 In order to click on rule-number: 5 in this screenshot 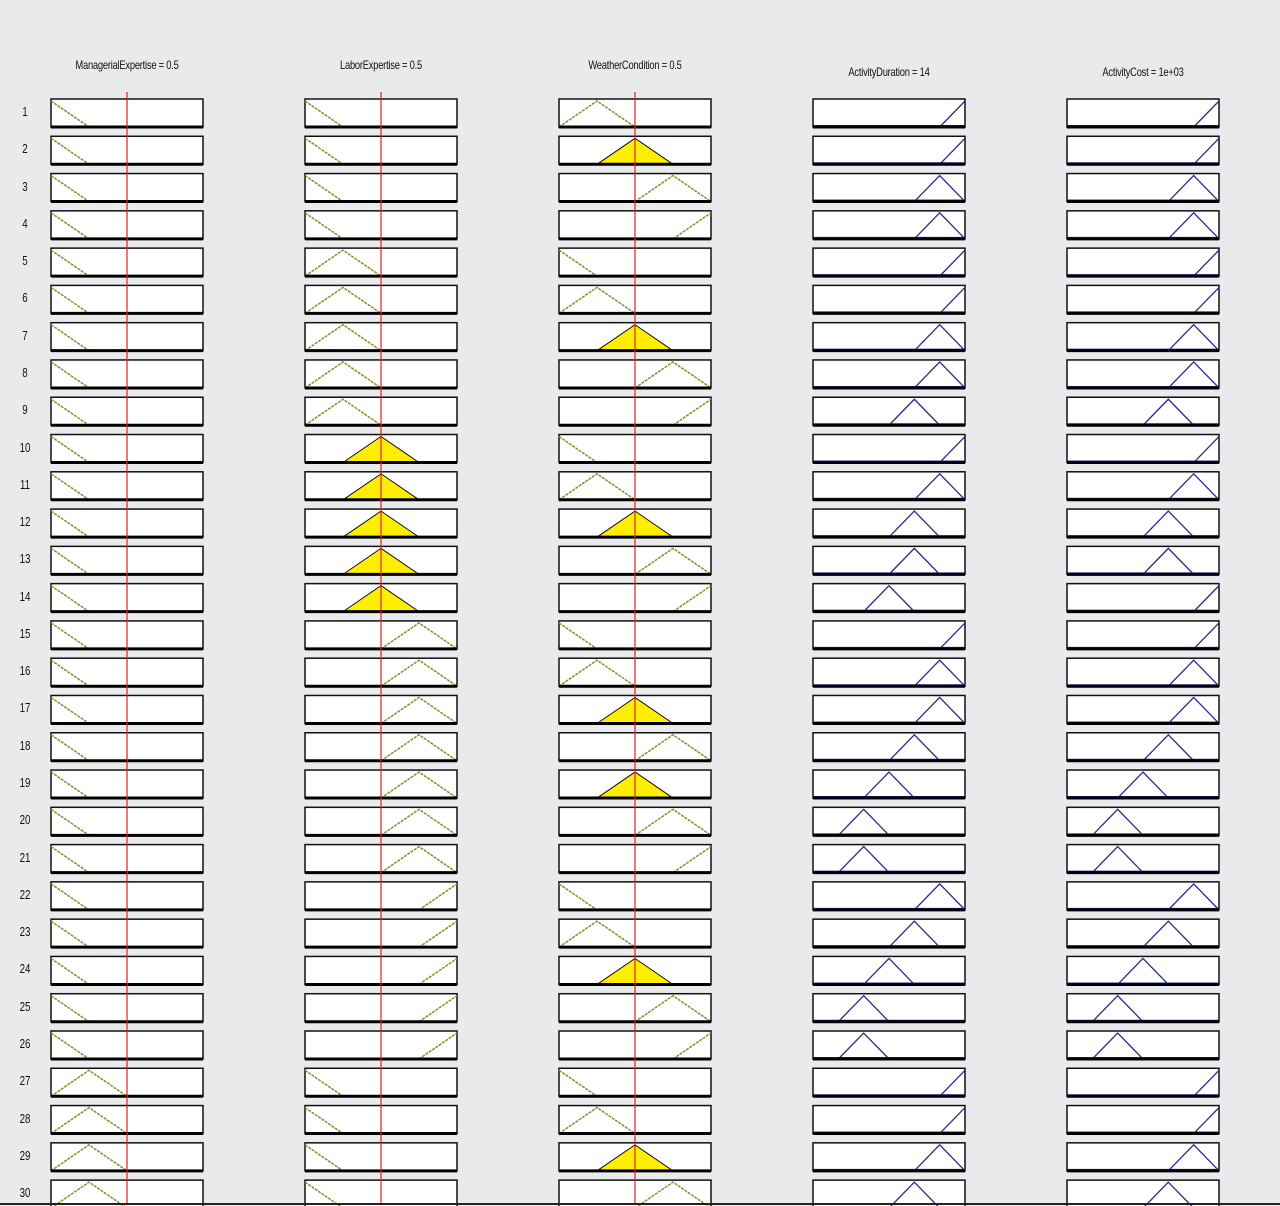, I will do `click(25, 261)`.